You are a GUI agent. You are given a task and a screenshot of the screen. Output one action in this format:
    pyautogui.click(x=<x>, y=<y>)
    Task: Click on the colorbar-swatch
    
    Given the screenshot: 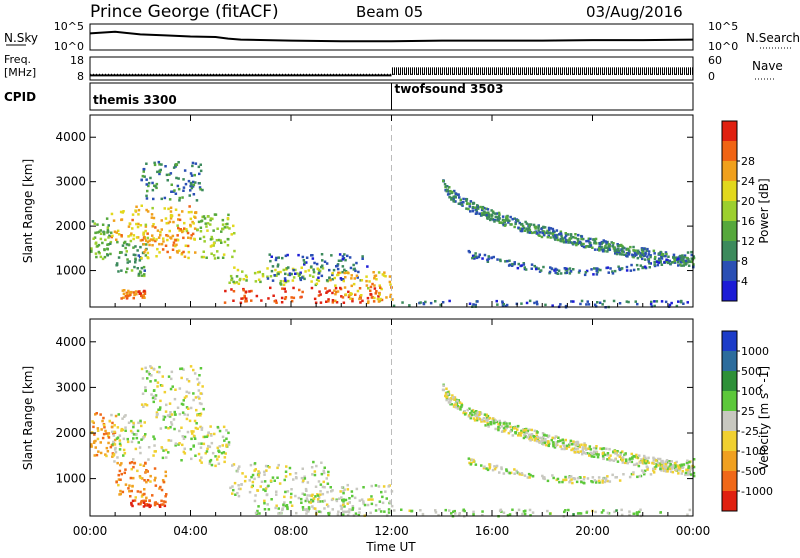 What is the action you would take?
    pyautogui.click(x=729, y=481)
    